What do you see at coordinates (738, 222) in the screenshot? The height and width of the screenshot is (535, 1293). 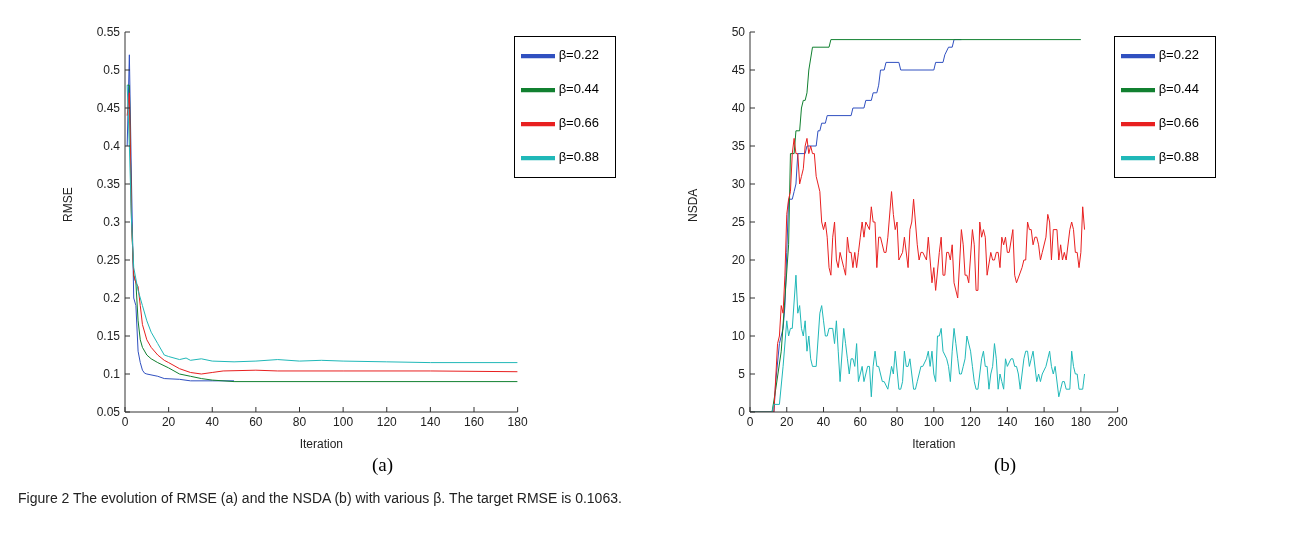 I see `y-tick-label: 25` at bounding box center [738, 222].